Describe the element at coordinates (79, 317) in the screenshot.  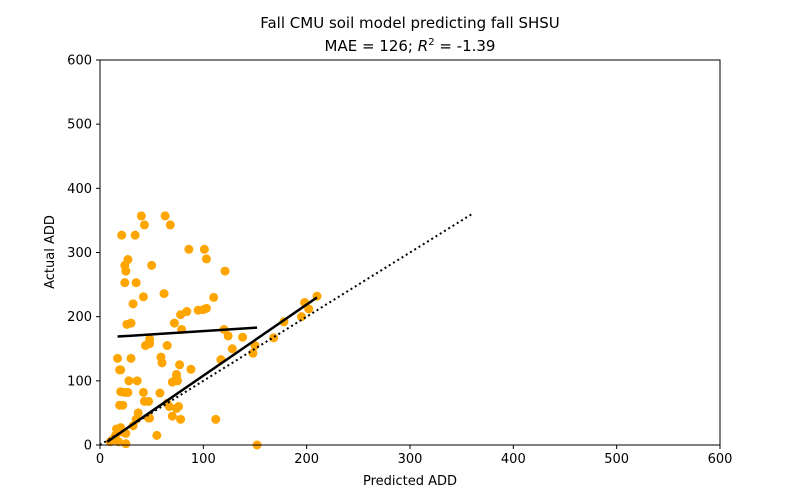
I see `y-tick-label: 200` at that location.